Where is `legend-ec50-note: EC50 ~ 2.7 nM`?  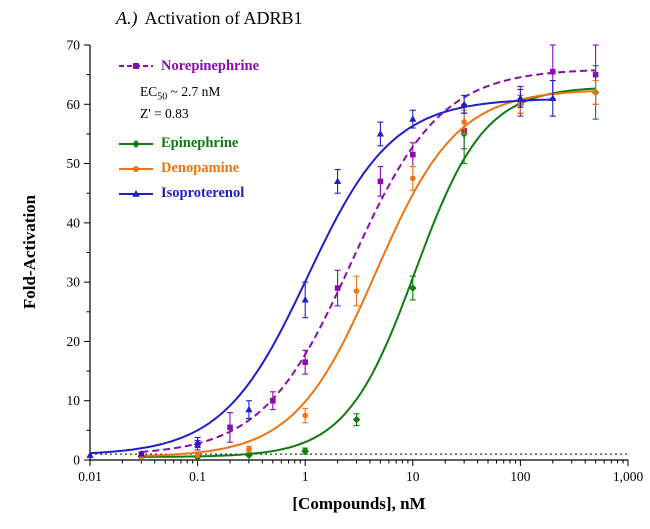 legend-ec50-note: EC50 ~ 2.7 nM is located at coordinates (199, 94).